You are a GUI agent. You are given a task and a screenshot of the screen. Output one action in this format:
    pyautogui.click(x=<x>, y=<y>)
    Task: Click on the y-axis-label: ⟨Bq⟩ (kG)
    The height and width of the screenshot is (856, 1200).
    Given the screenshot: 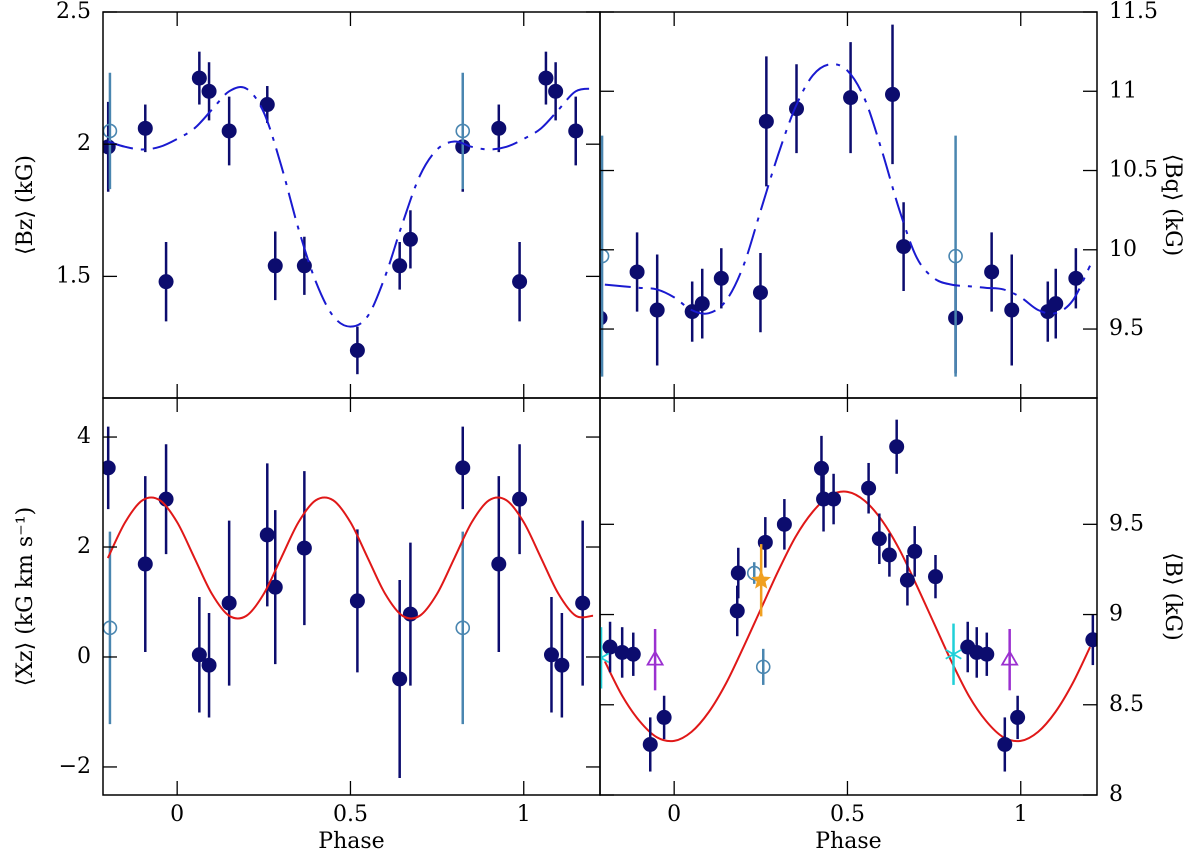 What is the action you would take?
    pyautogui.click(x=1172, y=205)
    